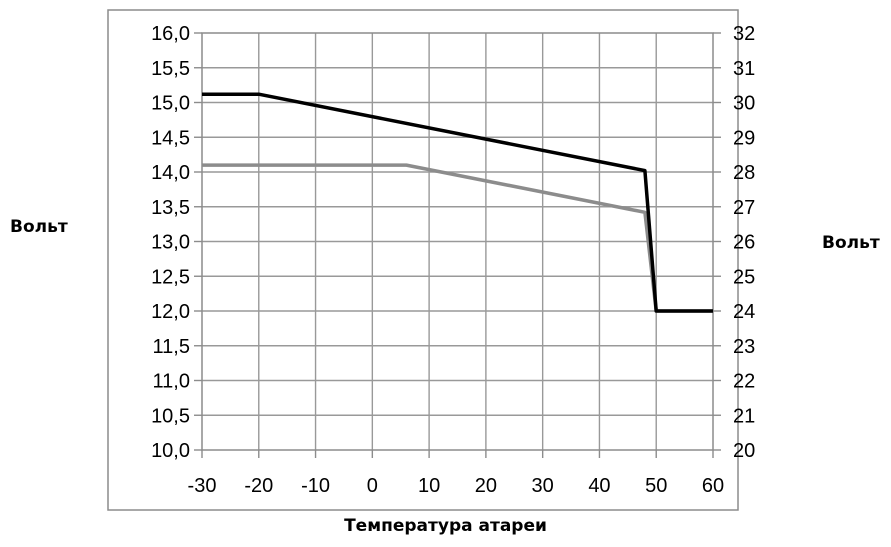 Image resolution: width=891 pixels, height=547 pixels. Describe the element at coordinates (744, 138) in the screenshot. I see `y-tick-label-right: 29` at that location.